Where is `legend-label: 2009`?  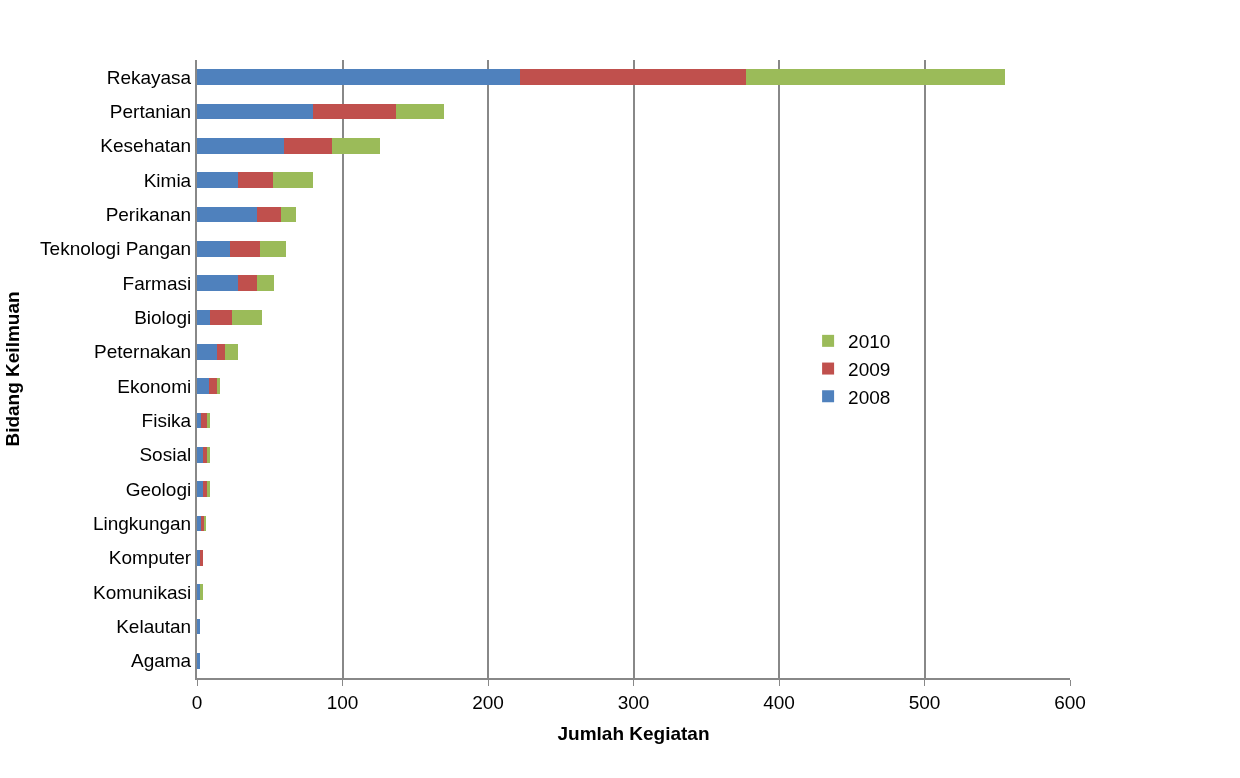
legend-label: 2009 is located at coordinates (869, 369).